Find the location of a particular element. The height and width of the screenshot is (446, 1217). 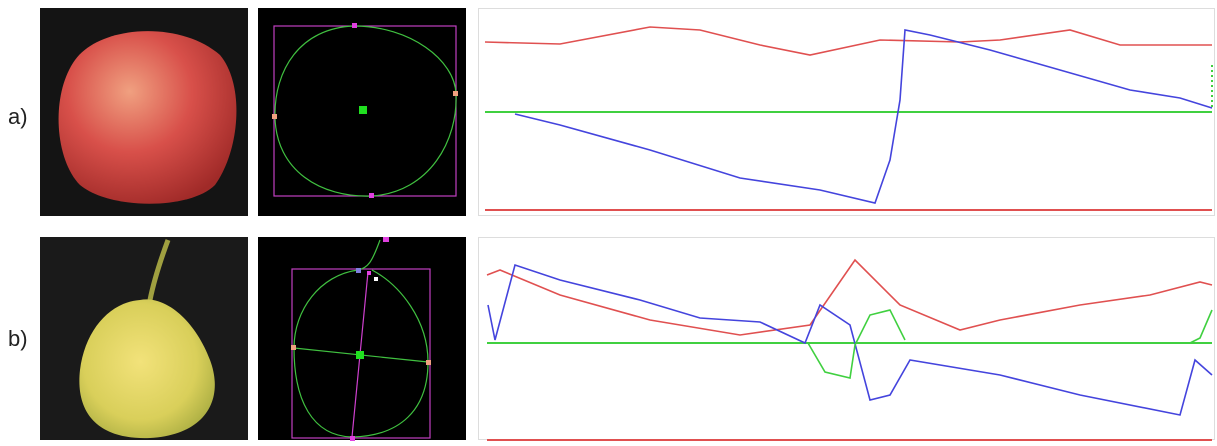

apple-photo is located at coordinates (144, 112).